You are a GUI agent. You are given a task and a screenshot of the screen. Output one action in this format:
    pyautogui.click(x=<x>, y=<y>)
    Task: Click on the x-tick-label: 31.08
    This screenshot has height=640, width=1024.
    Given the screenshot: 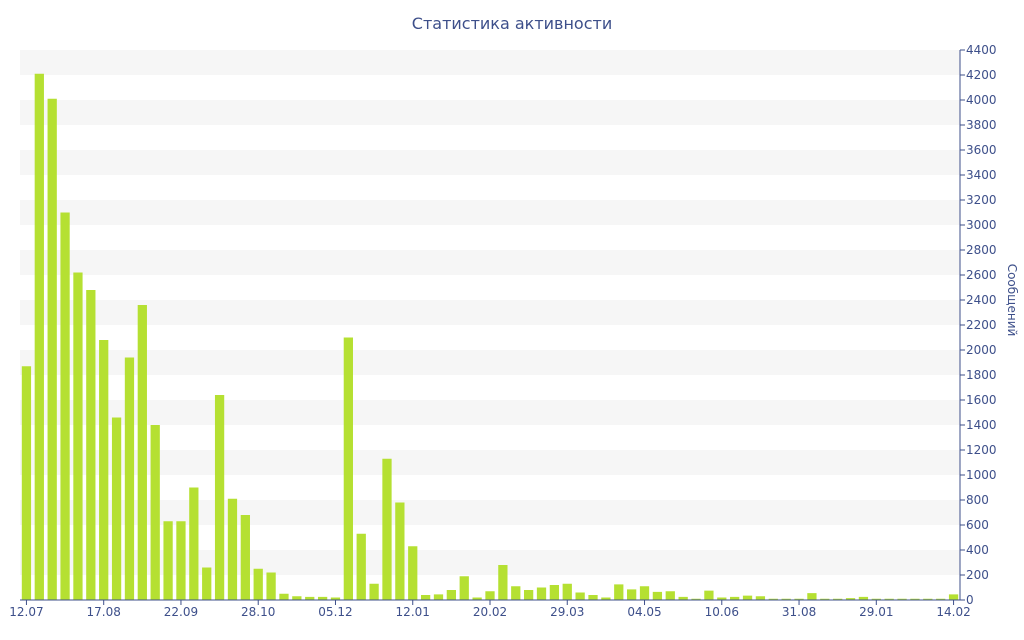 What is the action you would take?
    pyautogui.click(x=799, y=612)
    